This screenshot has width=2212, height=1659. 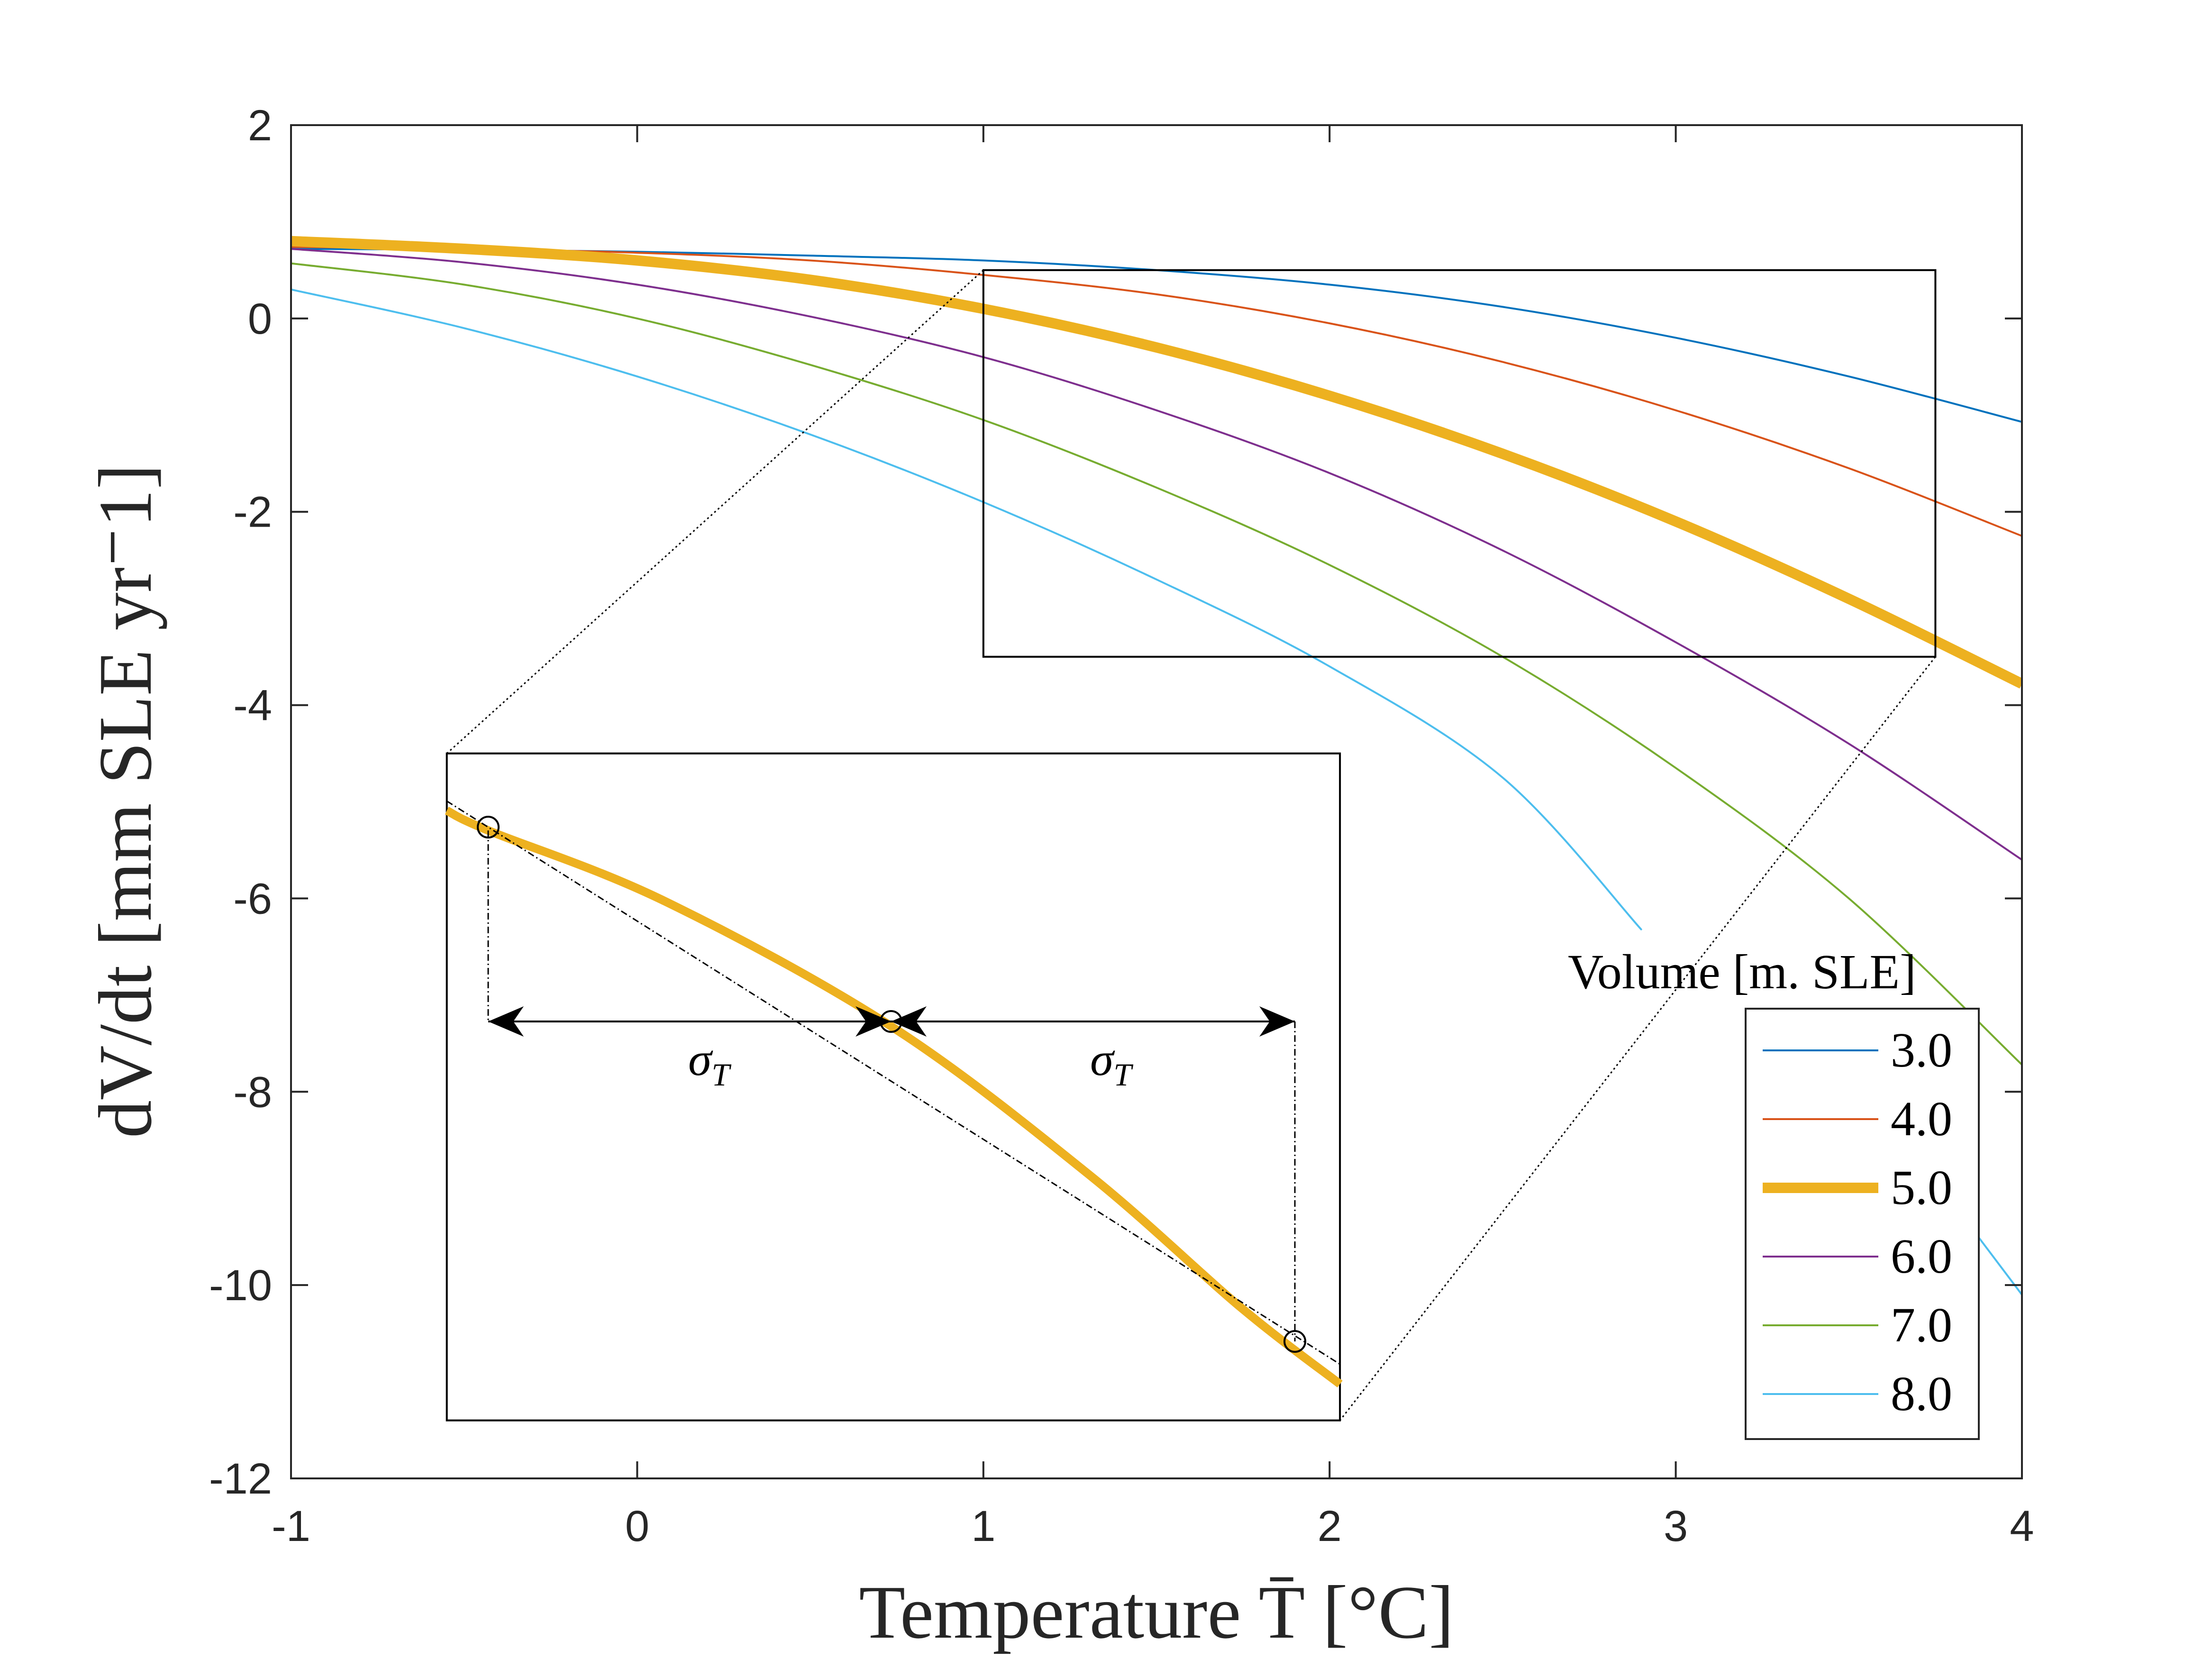 I want to click on y-tick-label: -6, so click(x=252, y=899).